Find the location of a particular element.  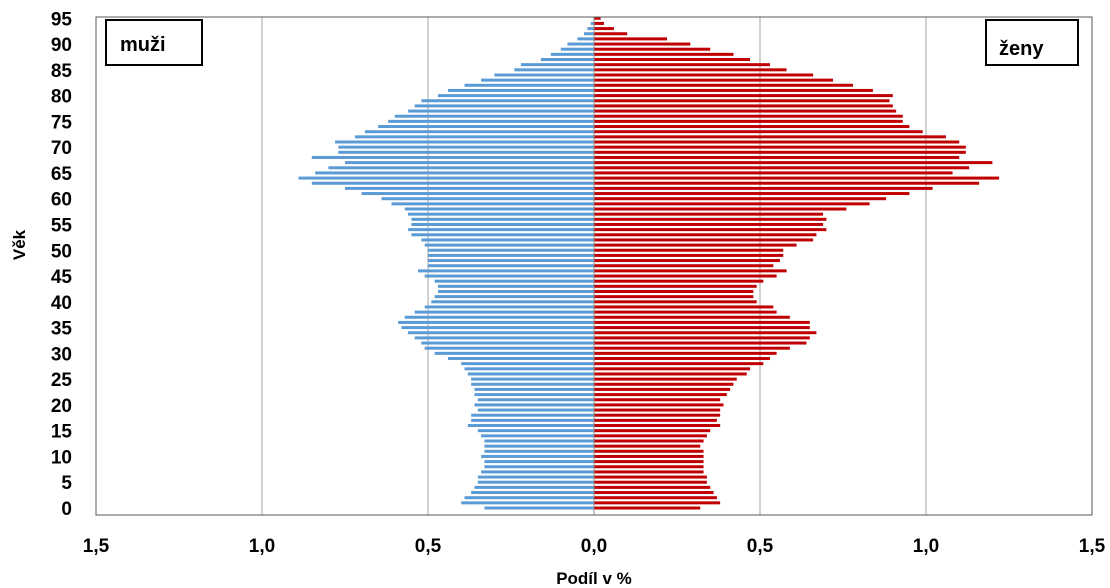

x-axis-title: Podíl v % is located at coordinates (594, 578).